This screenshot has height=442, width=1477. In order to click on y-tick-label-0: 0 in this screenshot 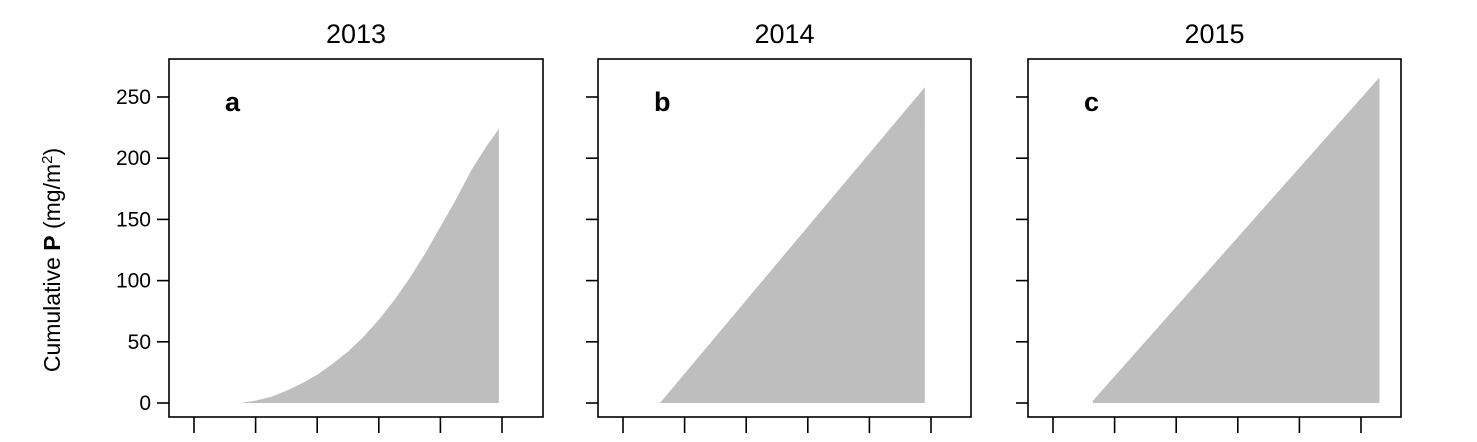, I will do `click(145, 403)`.